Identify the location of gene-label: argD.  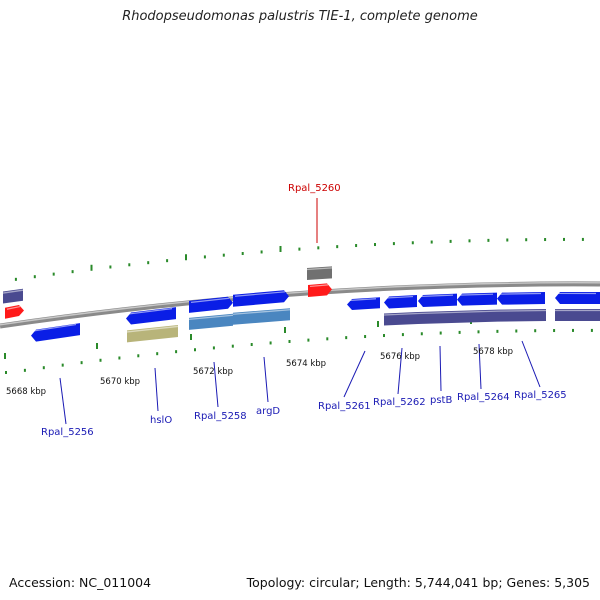
(268, 411).